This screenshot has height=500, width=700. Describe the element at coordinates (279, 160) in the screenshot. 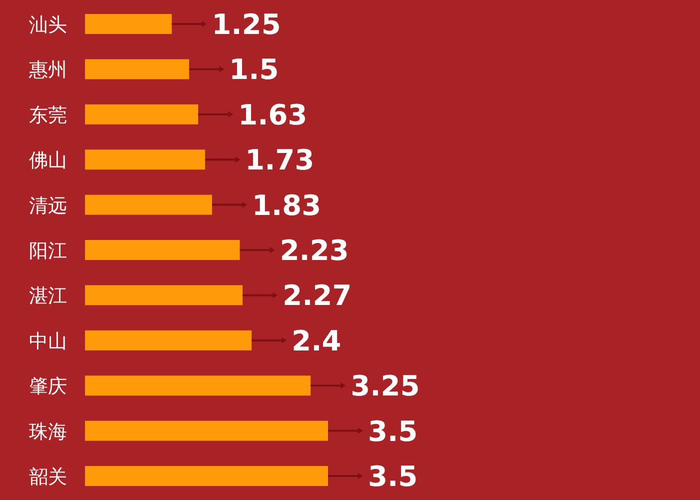

I see `data-label: 1.73` at that location.